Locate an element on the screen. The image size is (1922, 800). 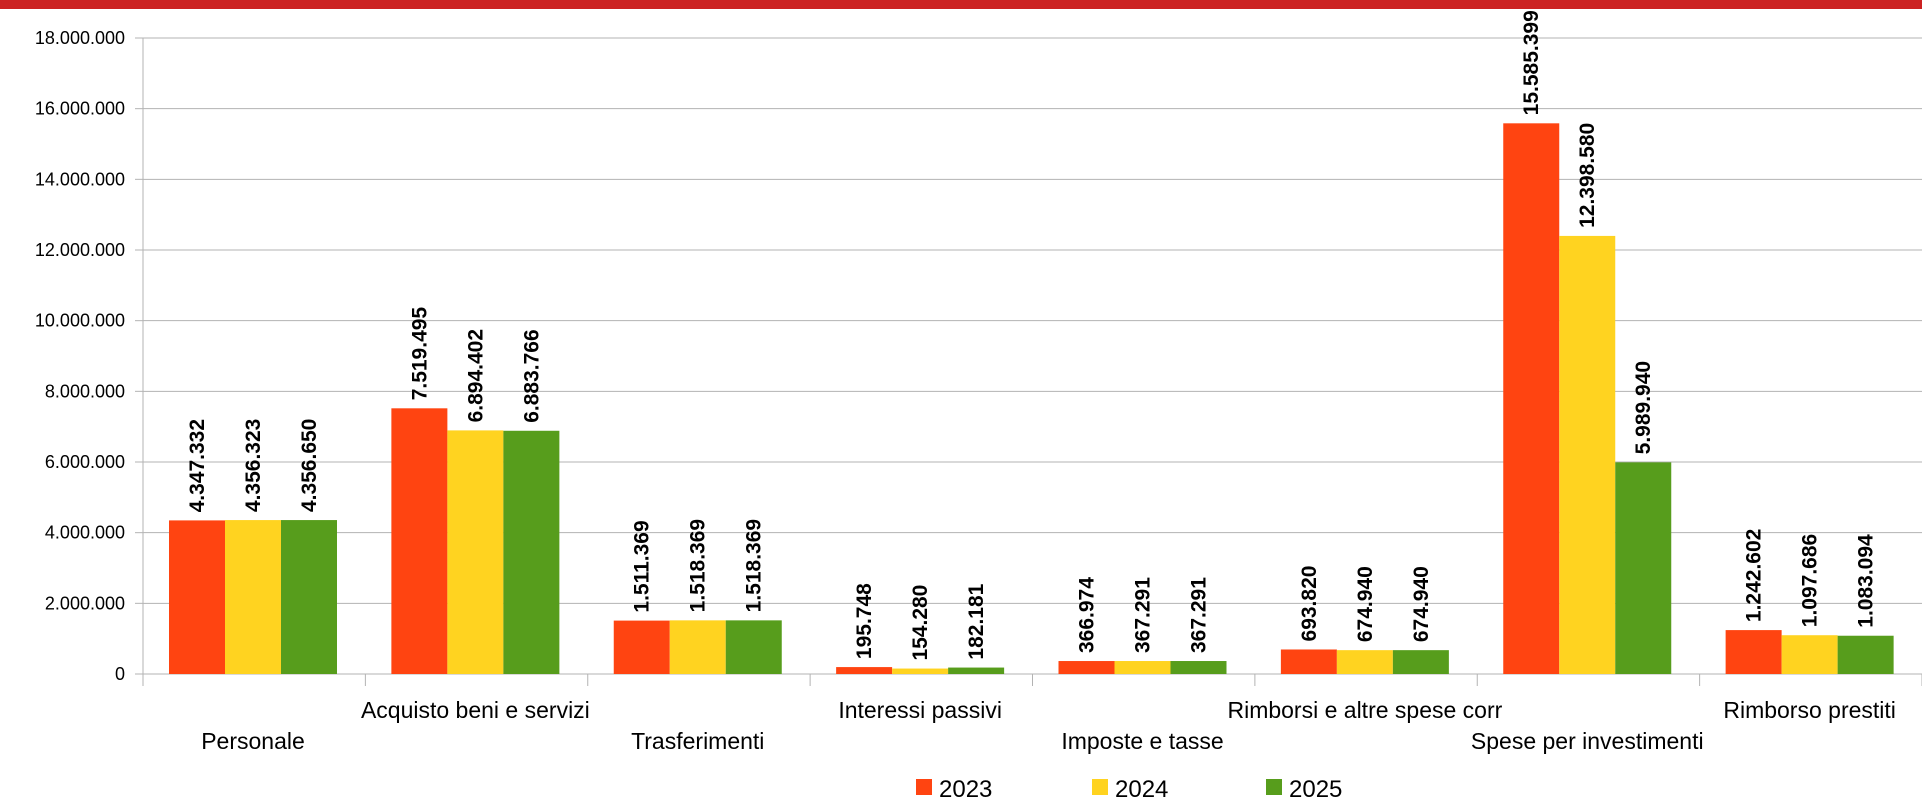
legend-label: 2024 is located at coordinates (1141, 788).